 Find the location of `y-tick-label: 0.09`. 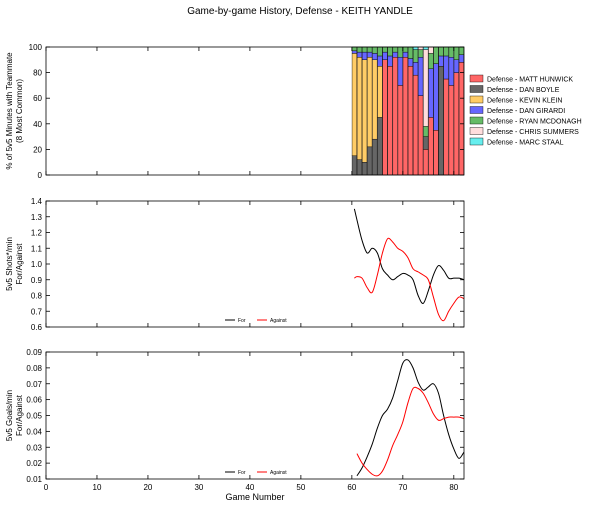

y-tick-label: 0.09 is located at coordinates (34, 352).